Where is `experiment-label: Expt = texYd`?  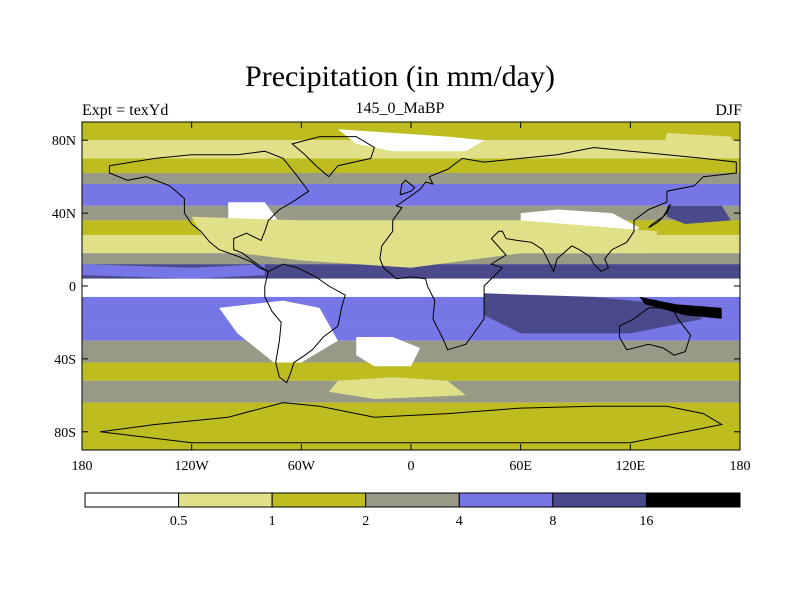 experiment-label: Expt = texYd is located at coordinates (125, 110).